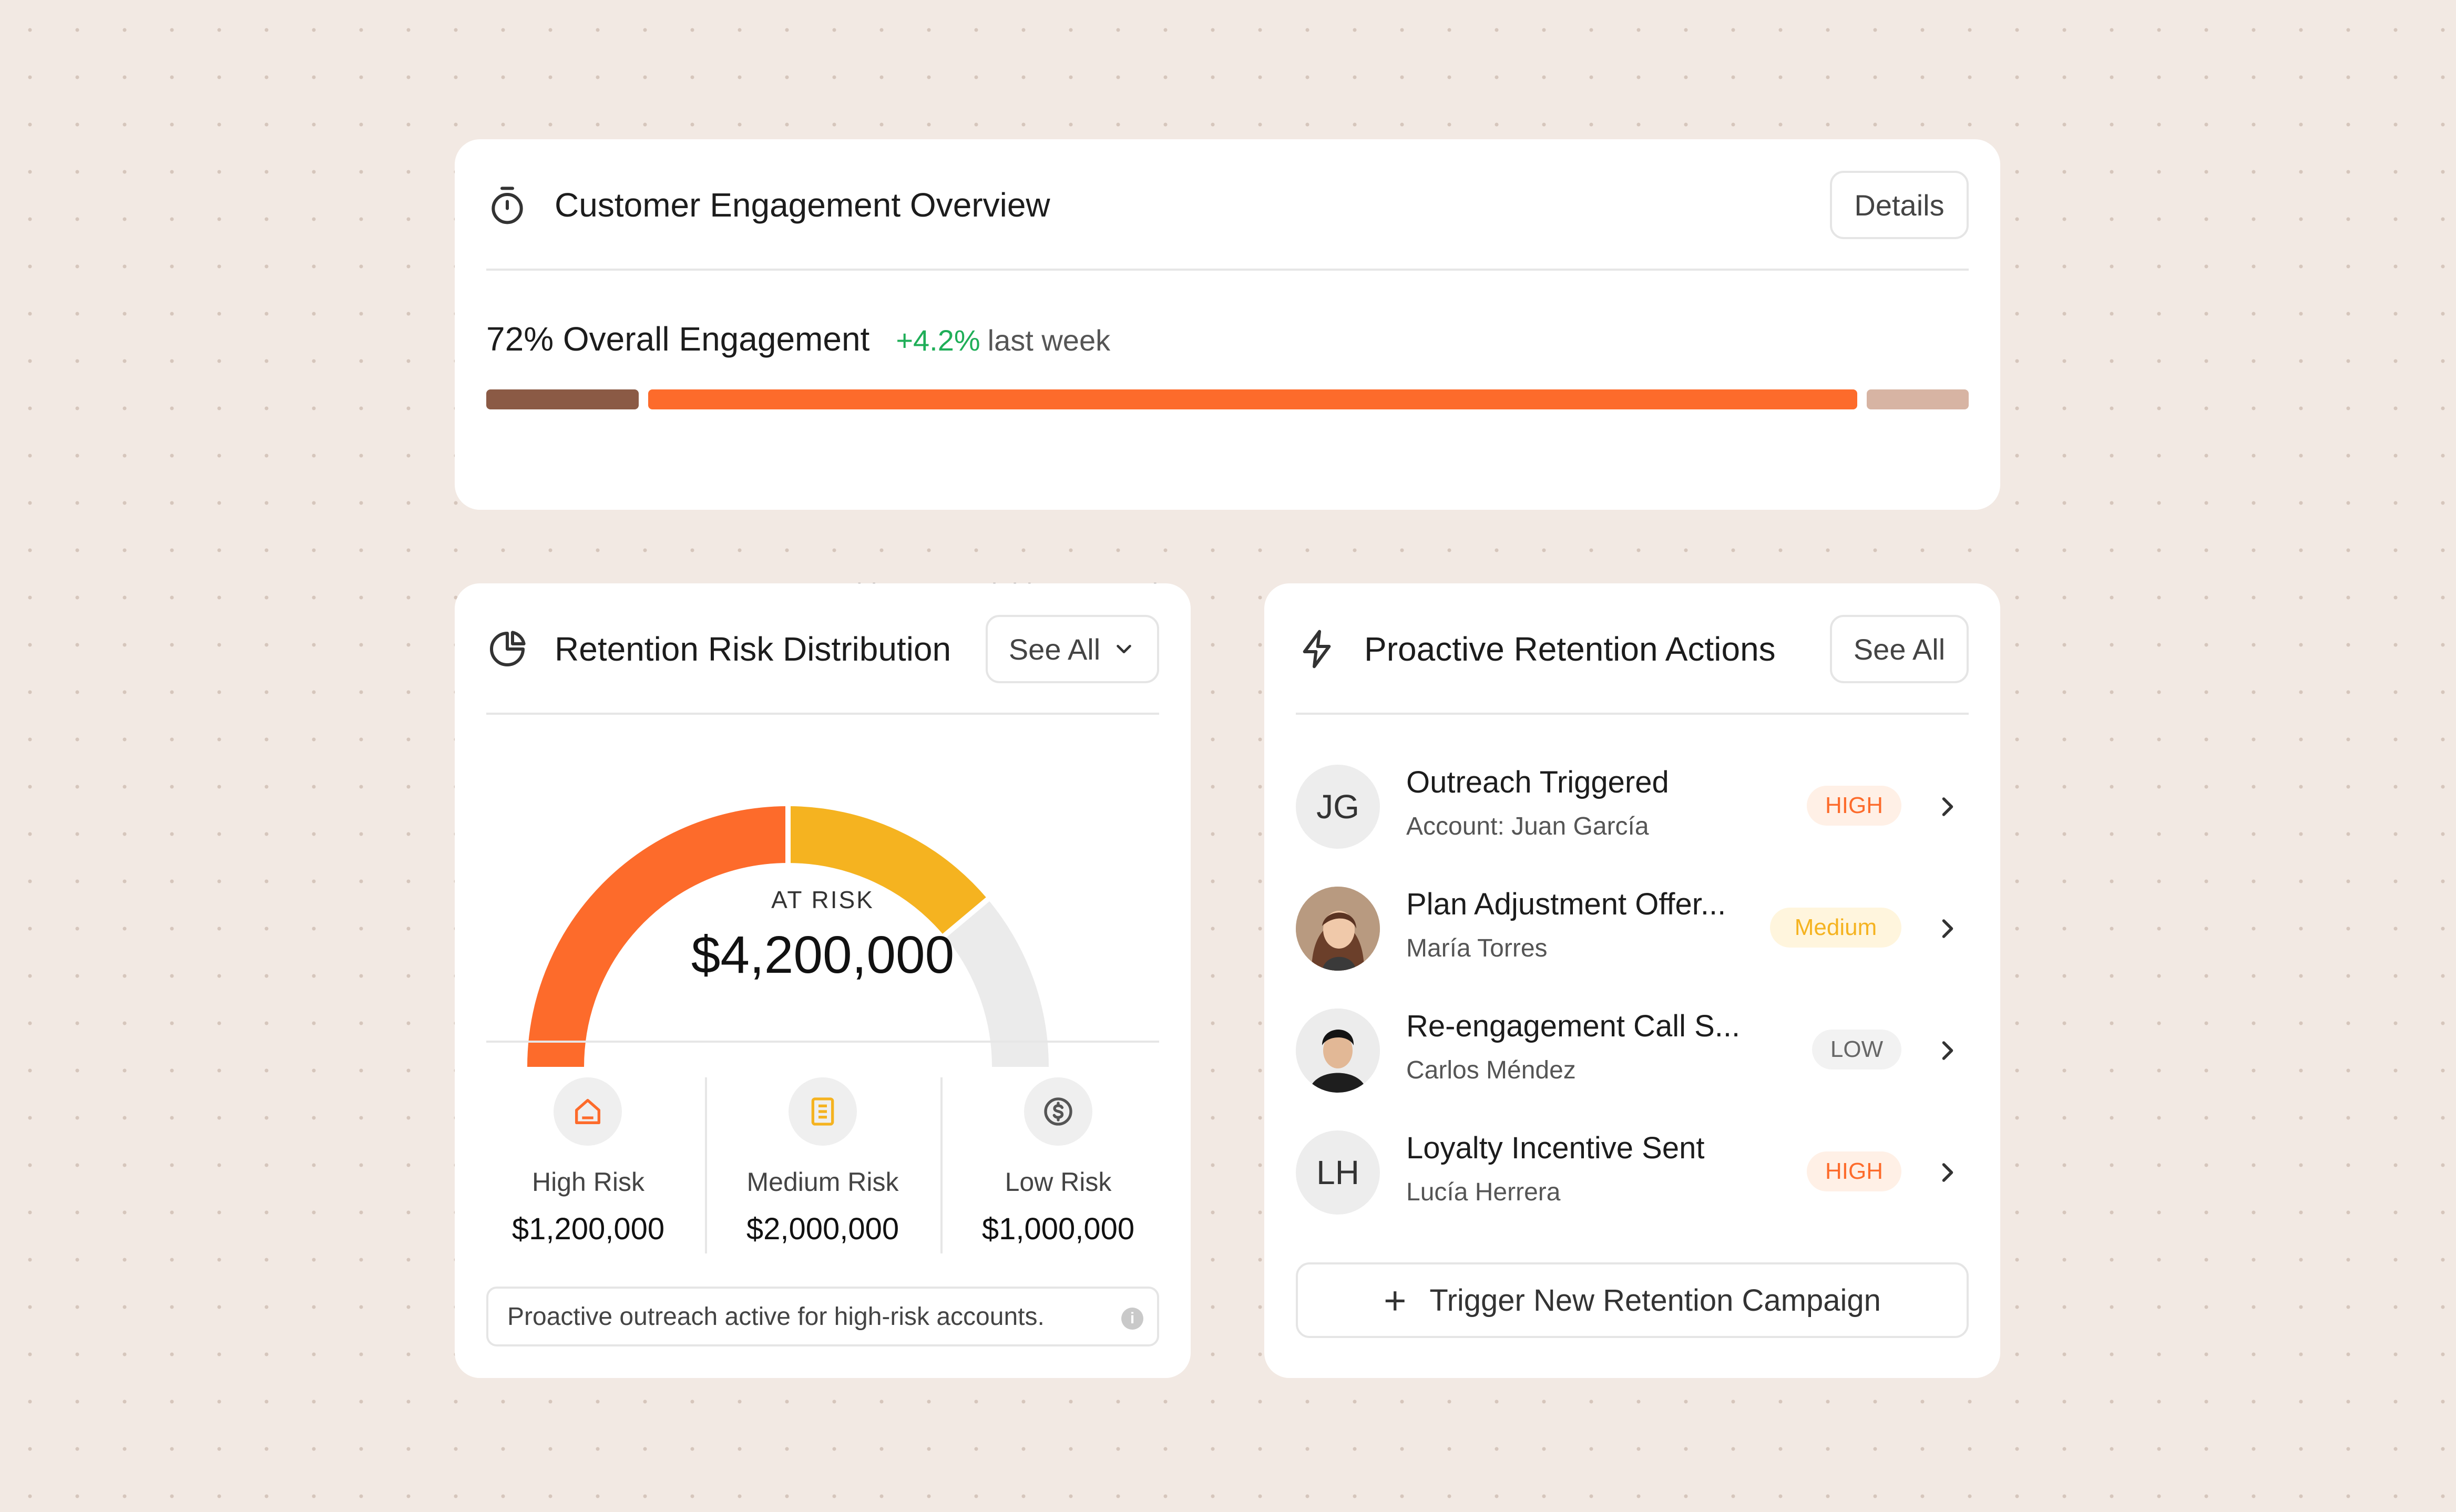 The width and height of the screenshot is (2456, 1512). Describe the element at coordinates (1835, 928) in the screenshot. I see `priority-badge-medium: Medium` at that location.